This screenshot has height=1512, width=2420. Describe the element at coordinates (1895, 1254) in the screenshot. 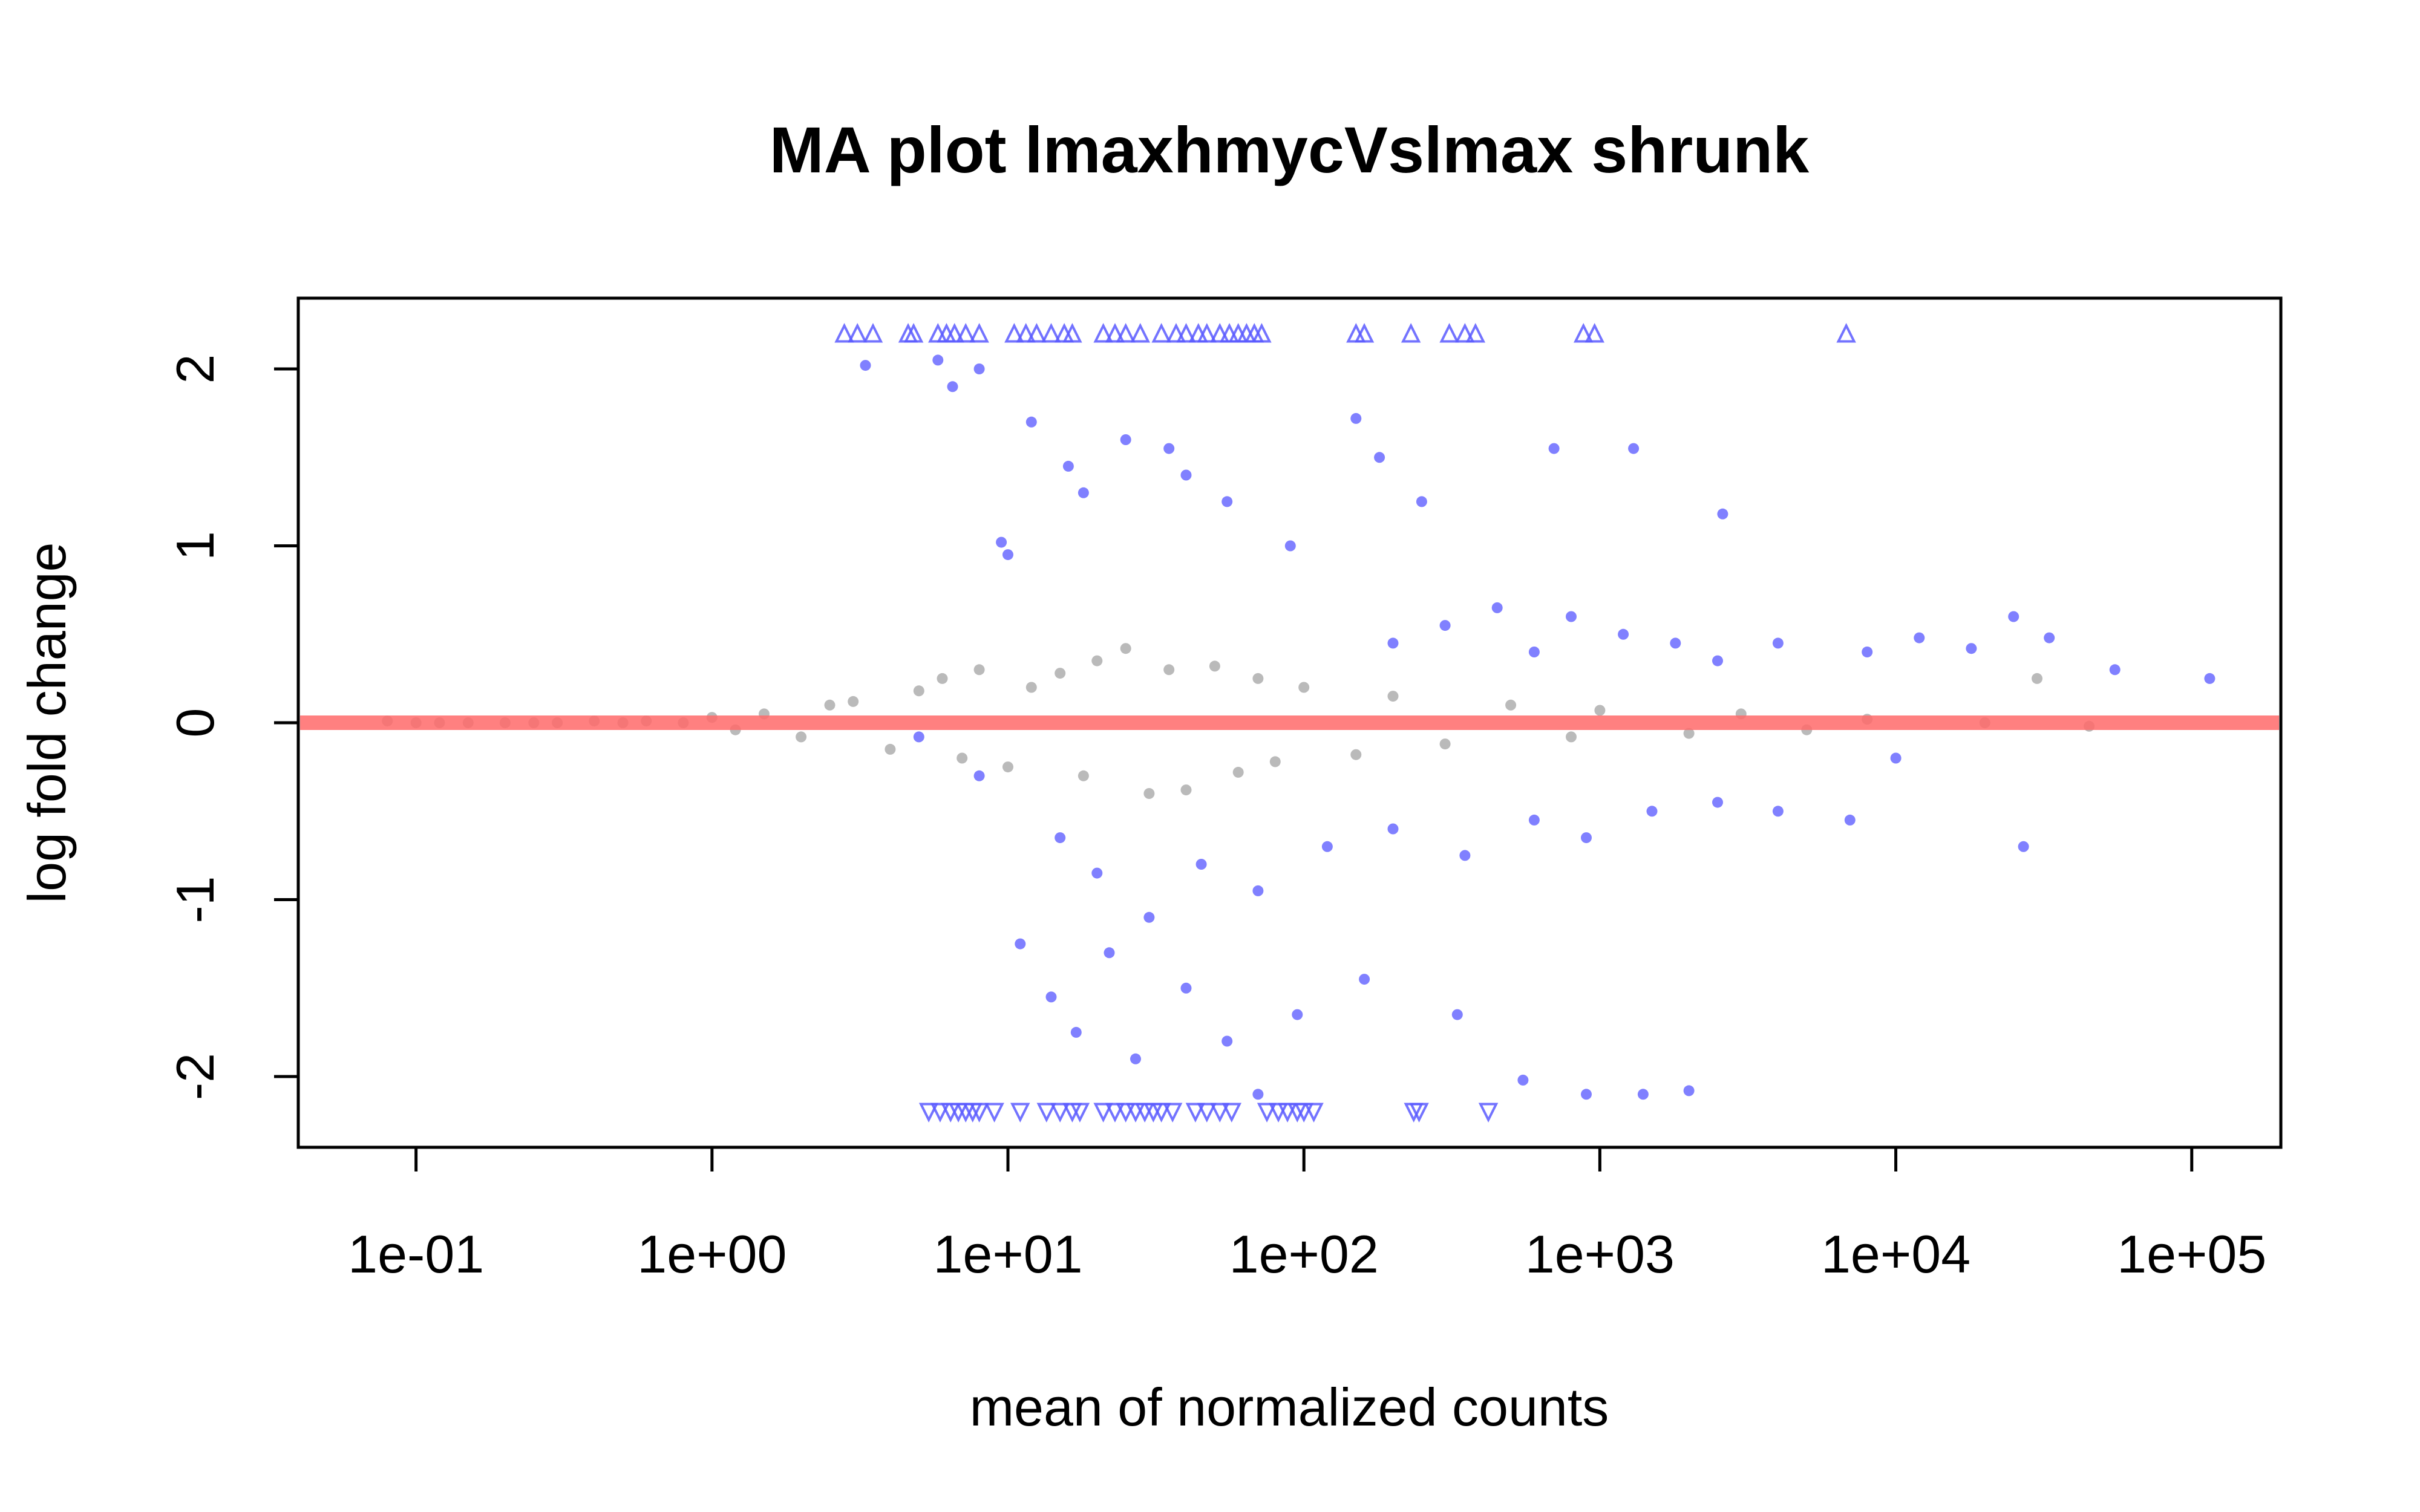

I see `x-tick-label: 1e+04` at that location.